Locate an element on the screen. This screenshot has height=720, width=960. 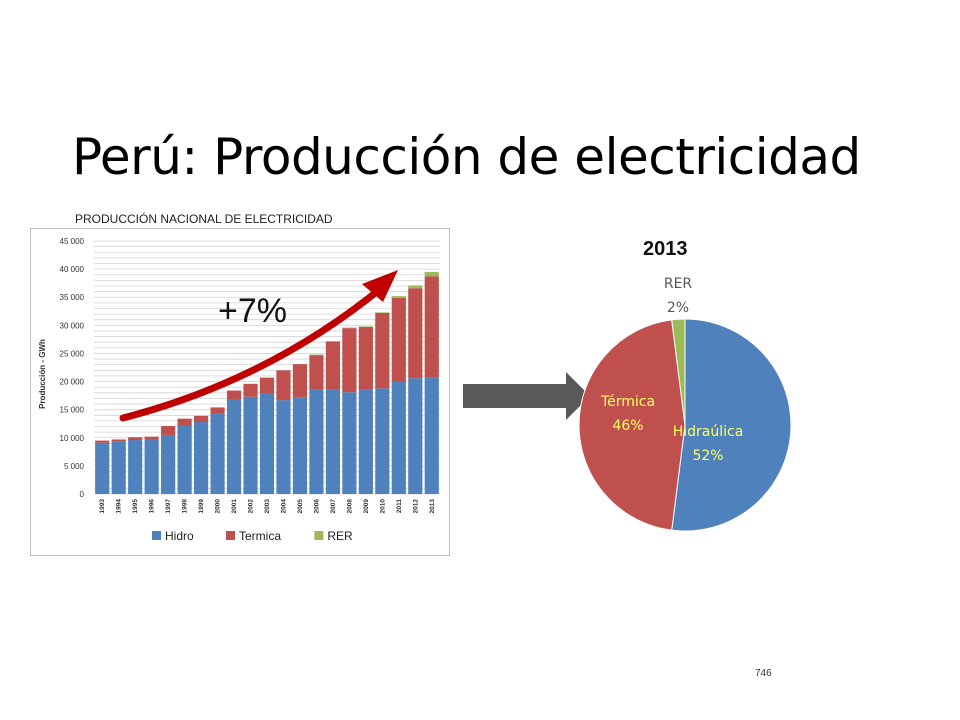
pie-slice-percent: 2% is located at coordinates (678, 308).